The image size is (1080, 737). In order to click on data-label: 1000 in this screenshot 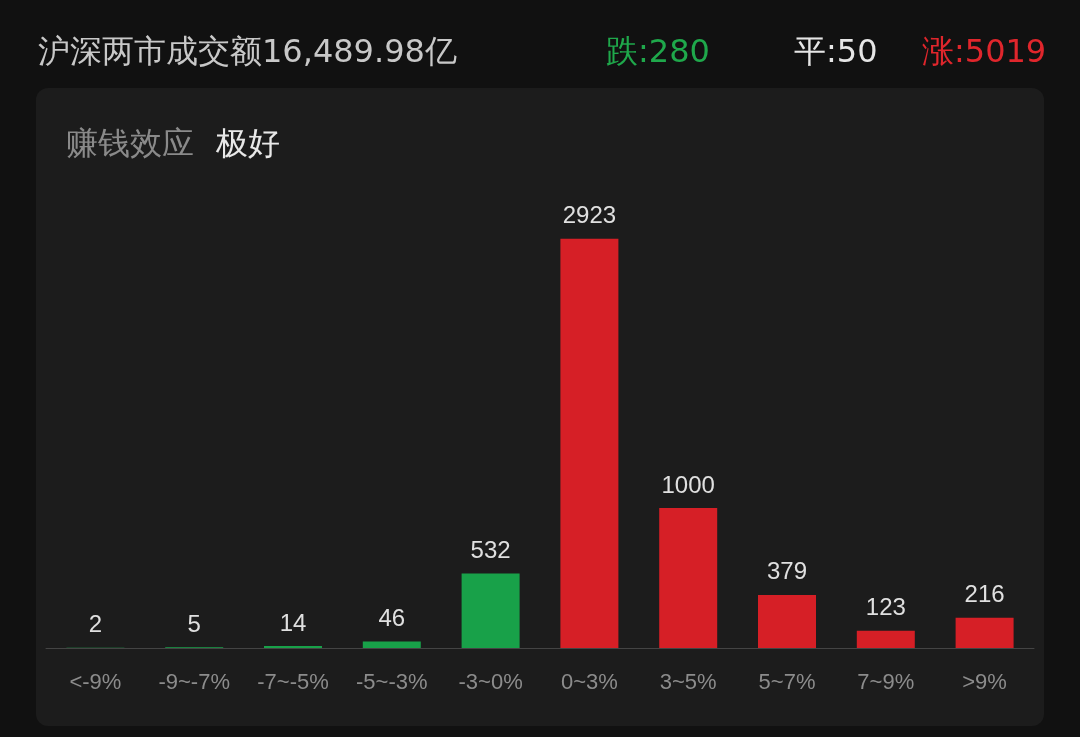, I will do `click(688, 484)`.